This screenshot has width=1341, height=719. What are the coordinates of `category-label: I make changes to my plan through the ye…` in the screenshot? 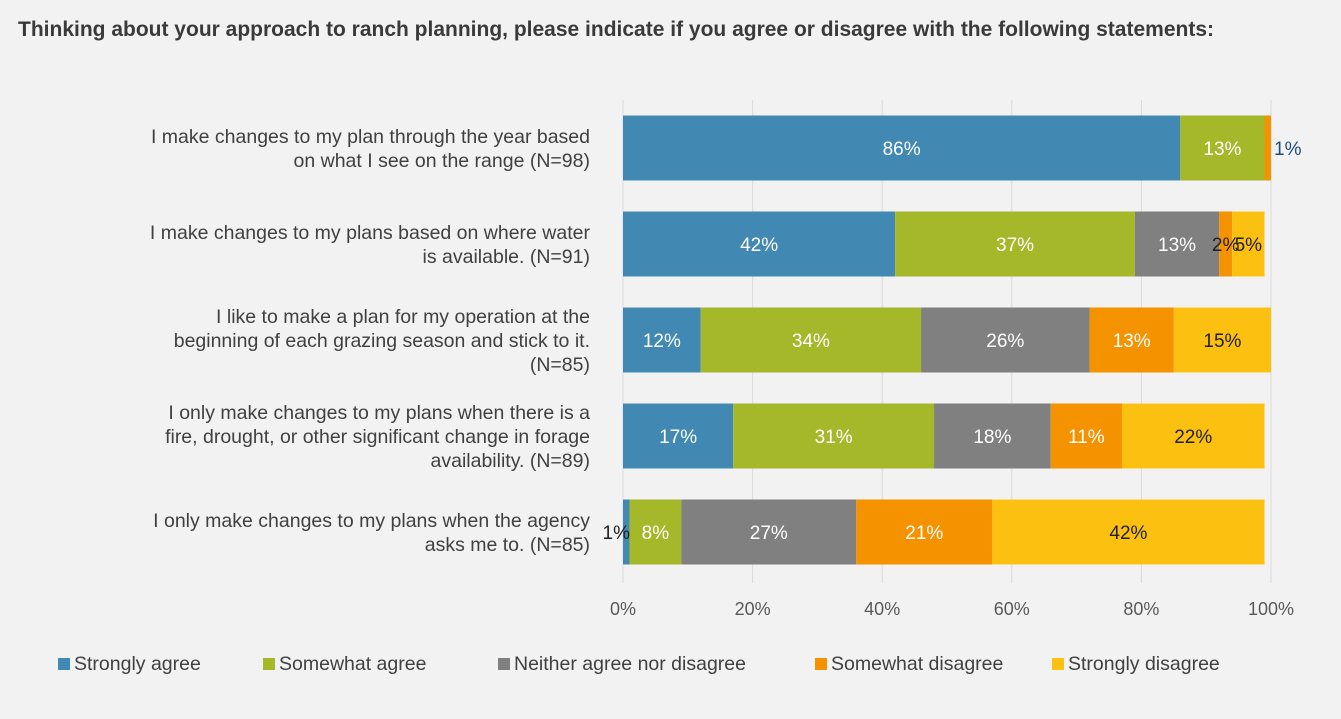 It's located at (370, 137).